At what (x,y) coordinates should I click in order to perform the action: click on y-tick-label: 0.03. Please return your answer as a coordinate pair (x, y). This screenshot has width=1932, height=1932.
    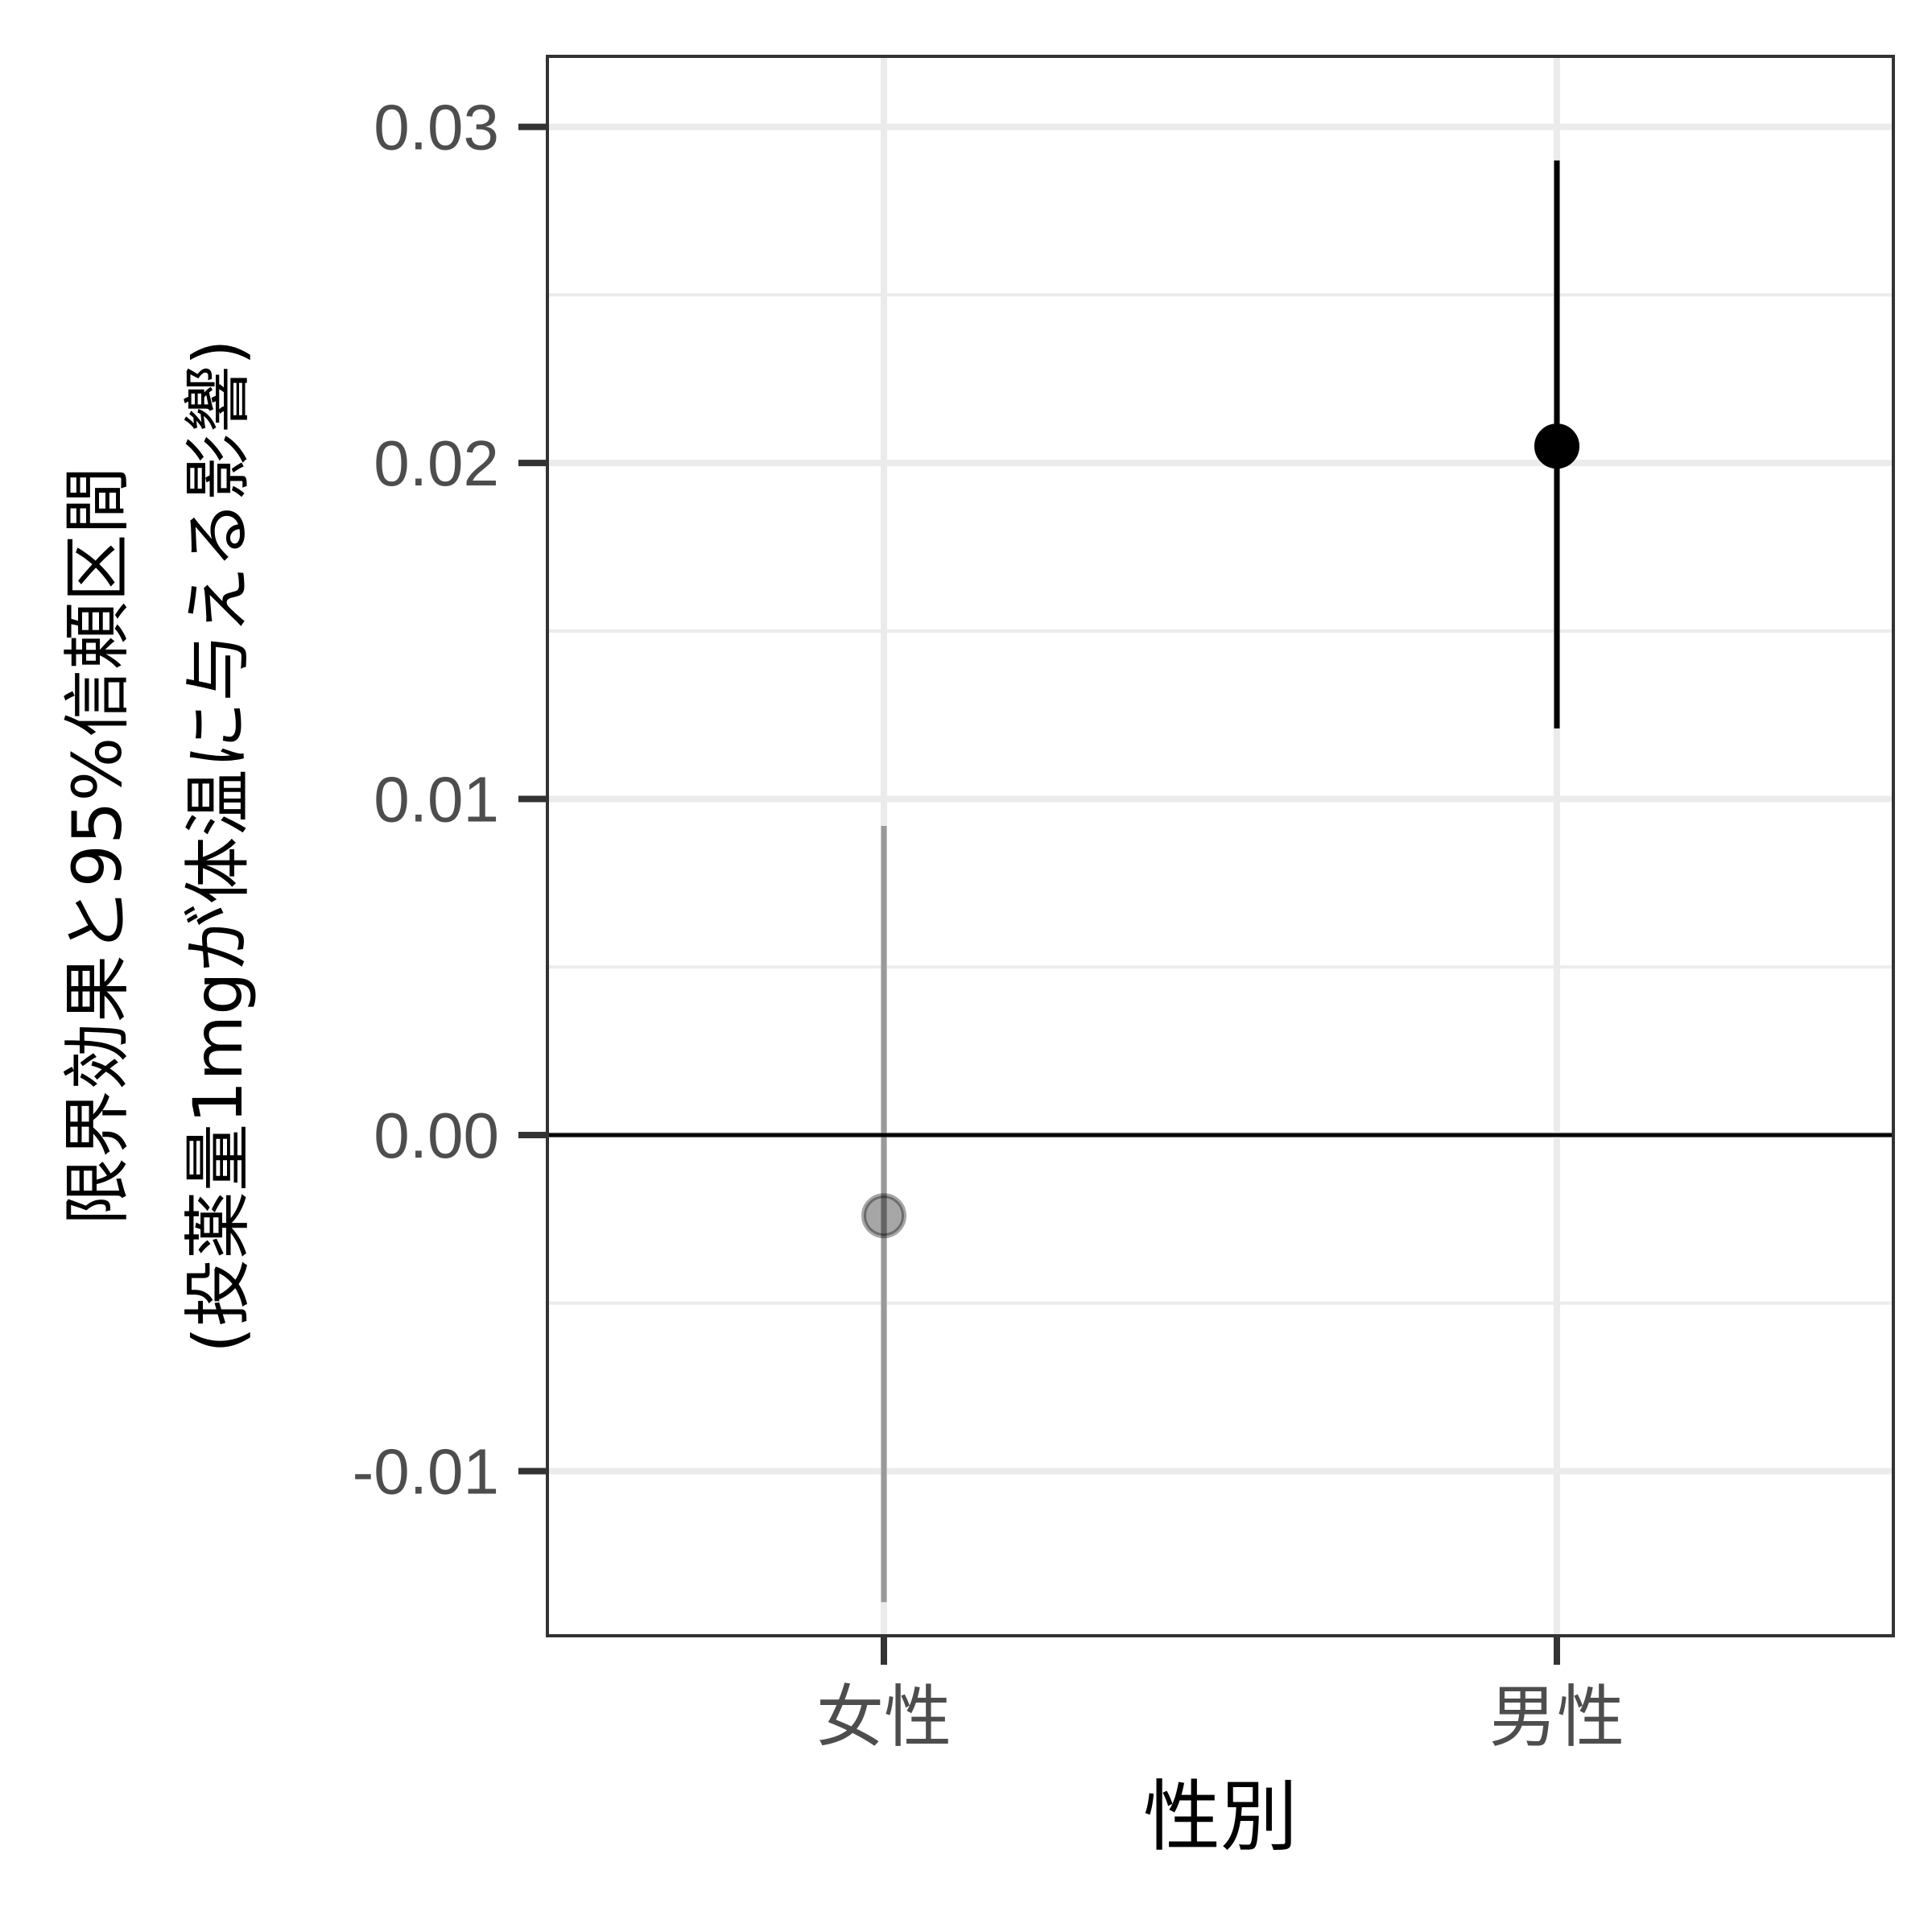
    Looking at the image, I should click on (436, 127).